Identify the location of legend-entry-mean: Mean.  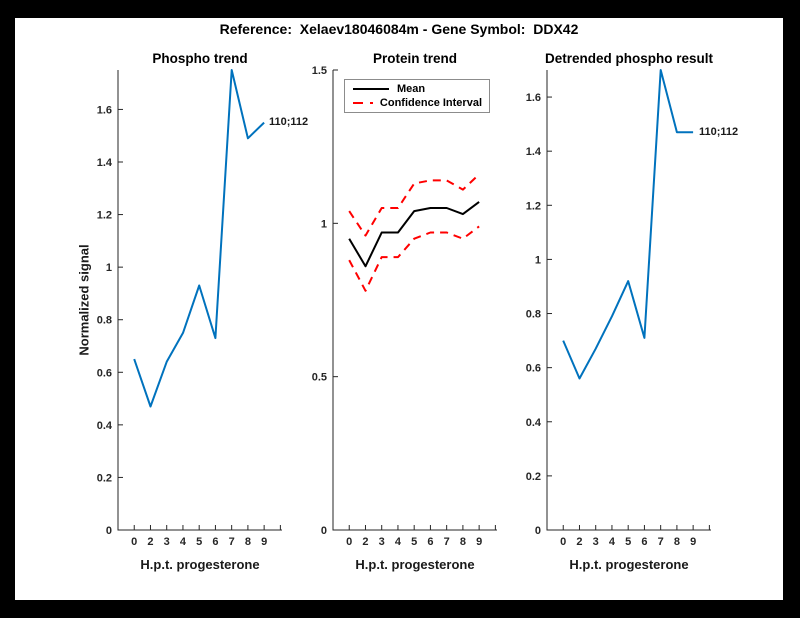
(417, 89).